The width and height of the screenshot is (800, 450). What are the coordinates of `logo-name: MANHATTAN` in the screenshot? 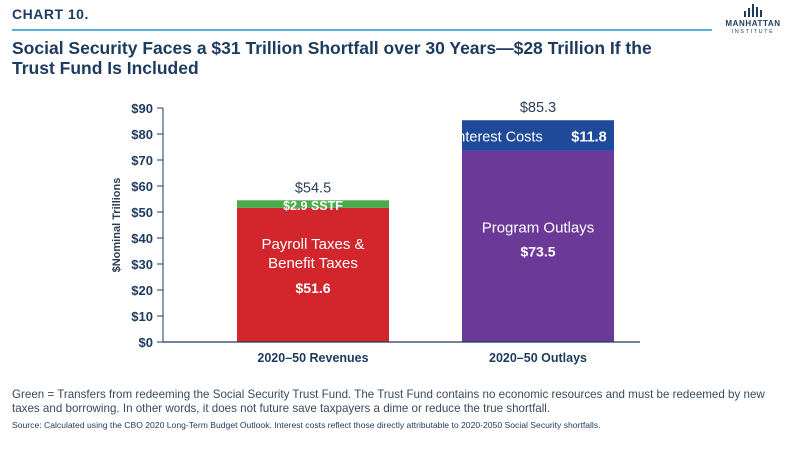 It's located at (753, 23).